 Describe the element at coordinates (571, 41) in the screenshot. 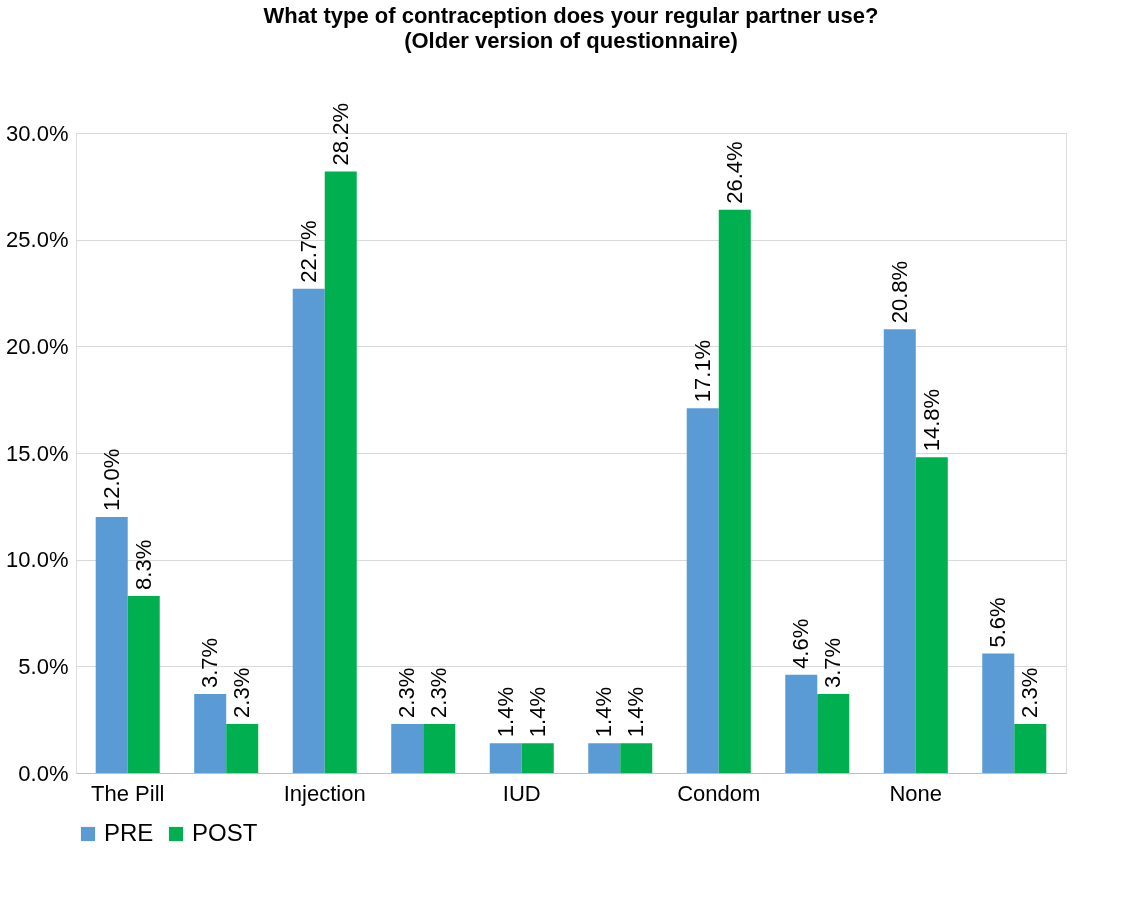

I see `chart-subtitle: (Older version of questionnaire)` at that location.